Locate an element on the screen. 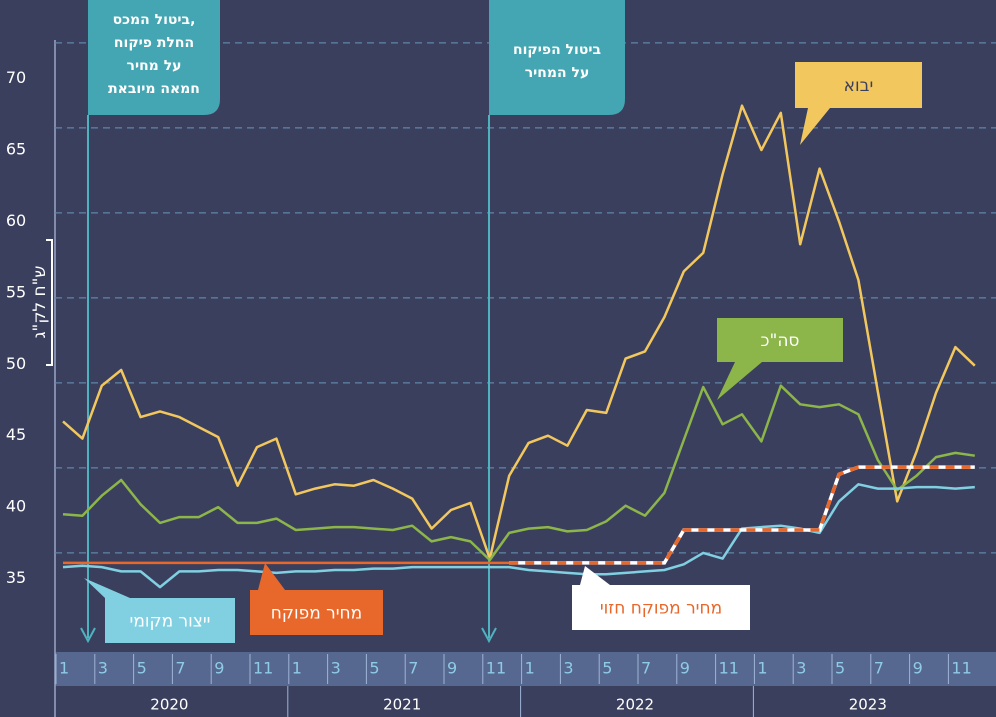  annotation-text: ביטול המכס, is located at coordinates (154, 20).